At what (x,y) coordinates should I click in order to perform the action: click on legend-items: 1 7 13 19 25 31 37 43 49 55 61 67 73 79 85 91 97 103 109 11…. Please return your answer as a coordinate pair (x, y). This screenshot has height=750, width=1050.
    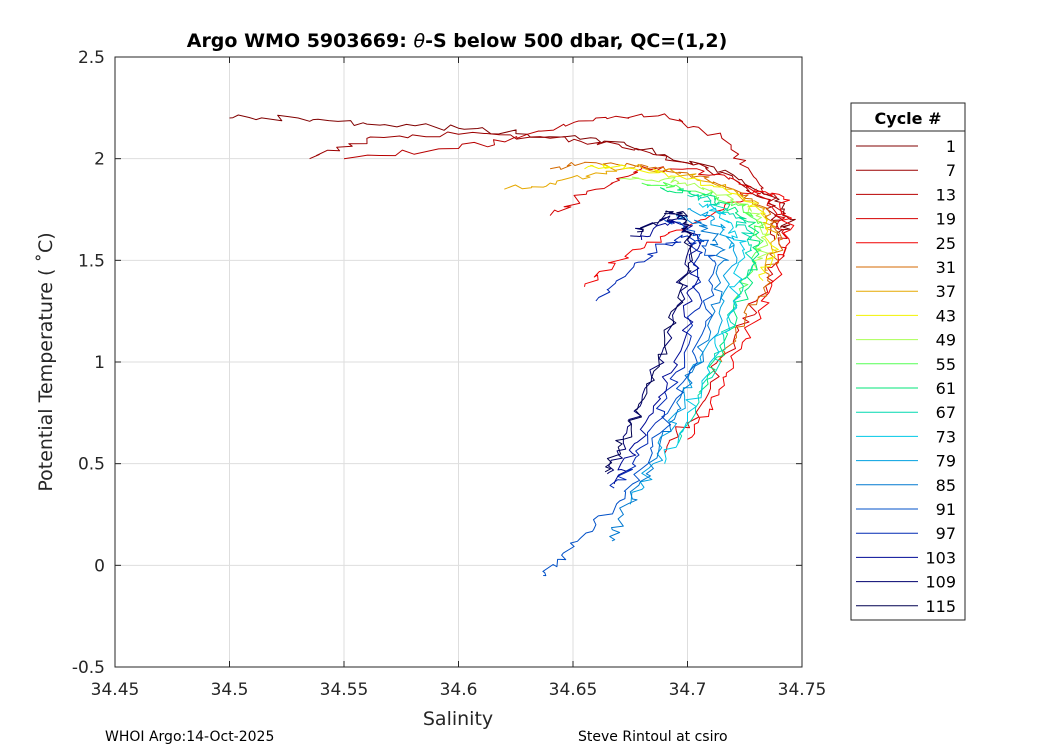
    Looking at the image, I should click on (906, 376).